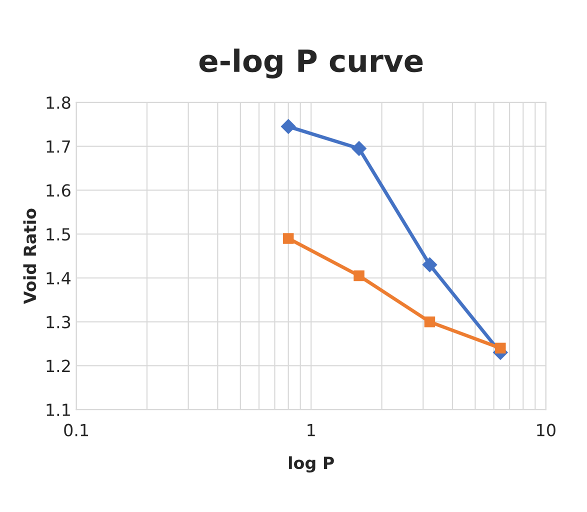  What do you see at coordinates (58, 366) in the screenshot?
I see `y-tick-label: 1.2` at bounding box center [58, 366].